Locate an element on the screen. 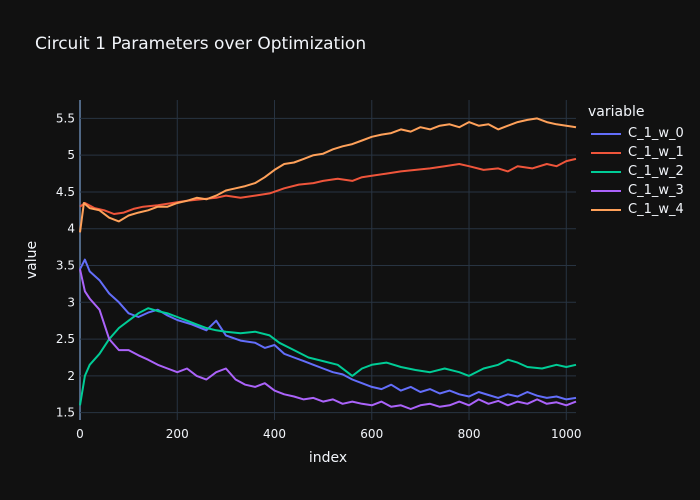  x-axis-label: index is located at coordinates (328, 458).